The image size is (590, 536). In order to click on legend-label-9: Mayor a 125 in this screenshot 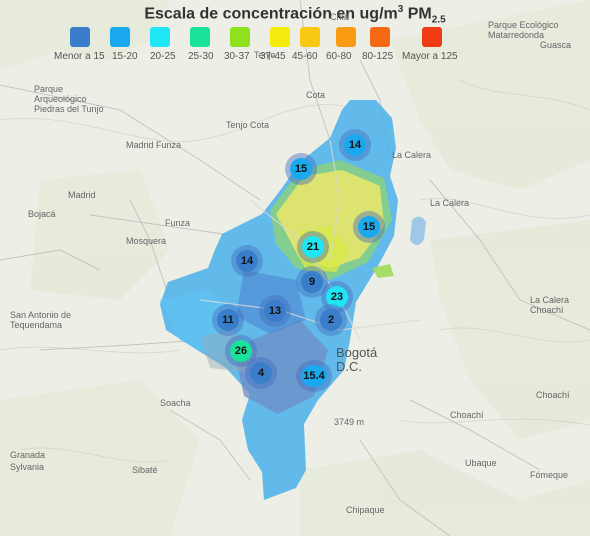, I will do `click(430, 56)`.